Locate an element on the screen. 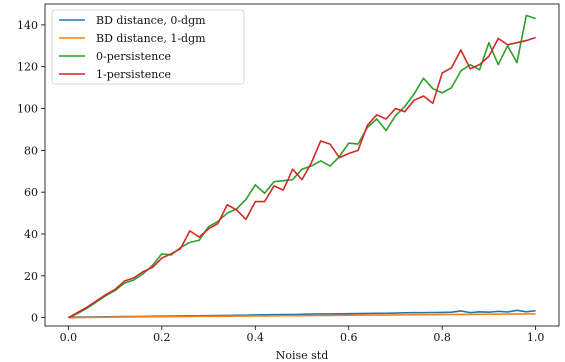  legend-label-1-persistence: 1-persistence is located at coordinates (133, 74).